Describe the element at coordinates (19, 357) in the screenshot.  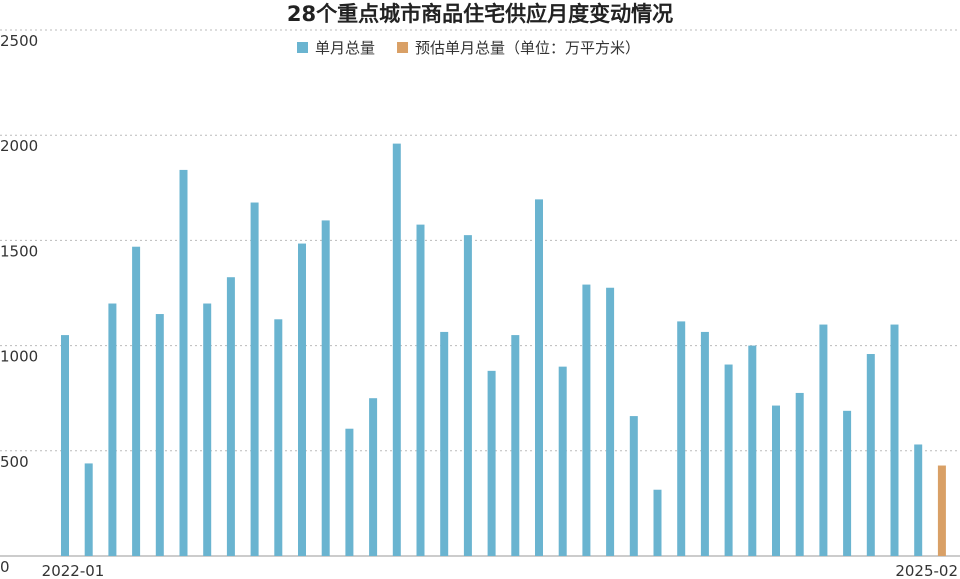
I see `y-tick-label: 1000` at that location.